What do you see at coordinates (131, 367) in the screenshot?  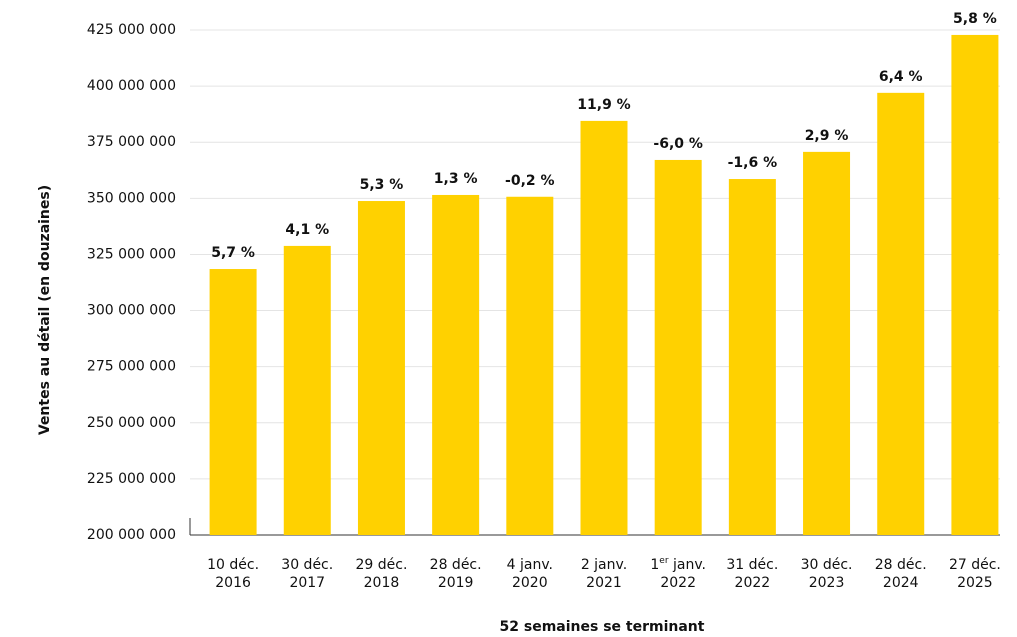 I see `y-tick-label: 275 000 000` at bounding box center [131, 367].